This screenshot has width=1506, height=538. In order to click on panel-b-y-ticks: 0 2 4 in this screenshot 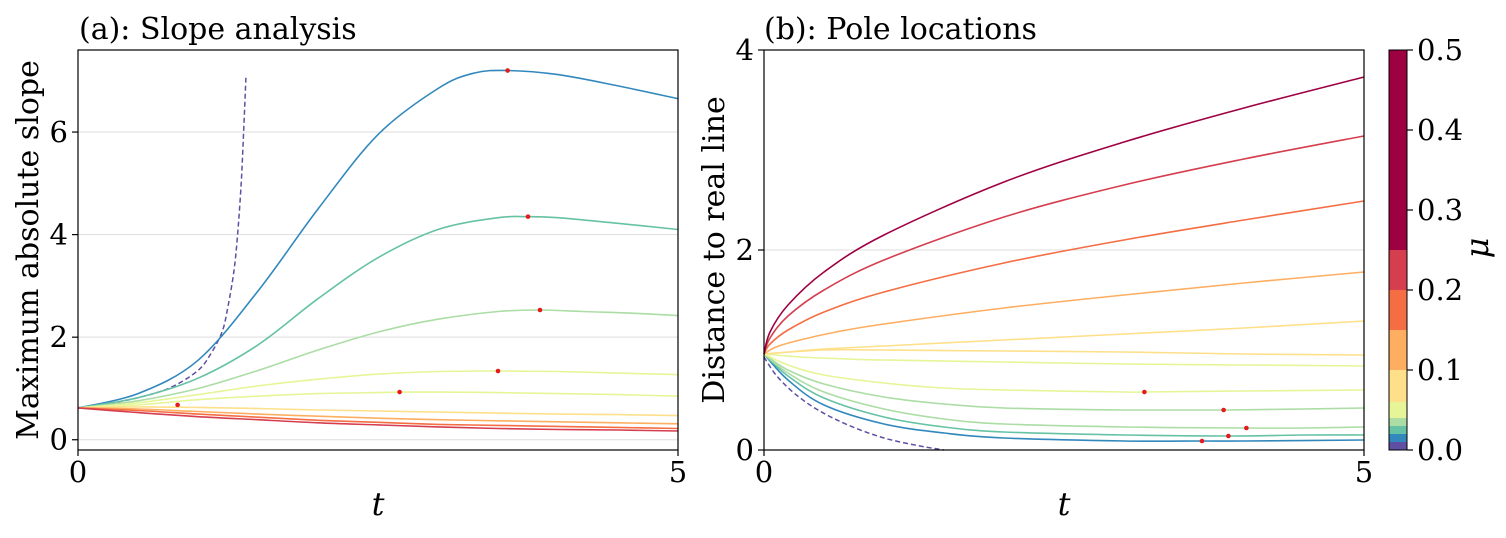, I will do `click(750, 250)`.